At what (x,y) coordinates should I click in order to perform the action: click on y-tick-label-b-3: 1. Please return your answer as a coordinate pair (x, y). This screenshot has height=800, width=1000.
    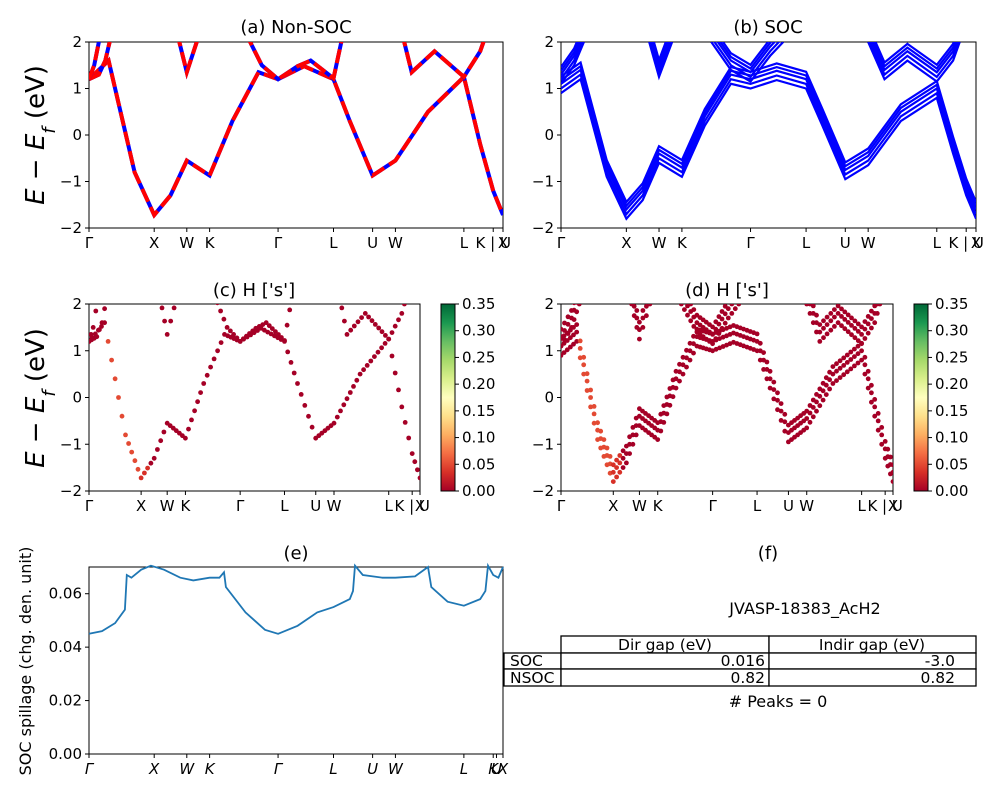
    Looking at the image, I should click on (549, 89).